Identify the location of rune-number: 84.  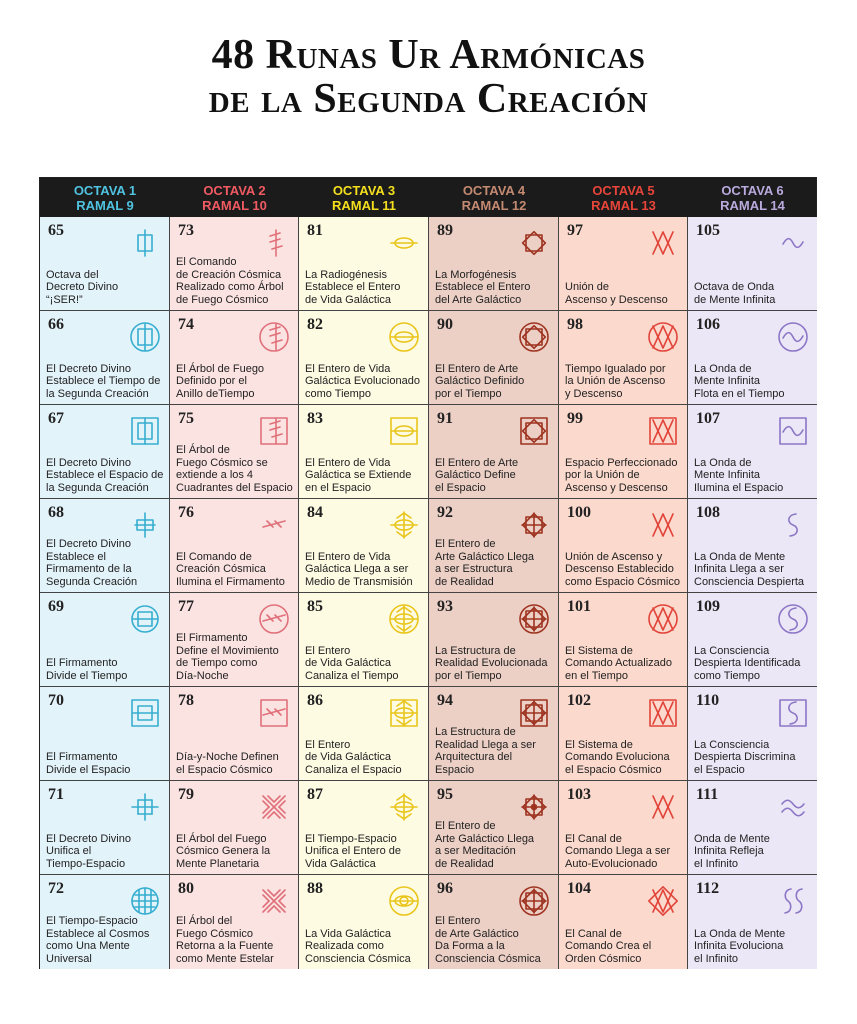
(315, 512).